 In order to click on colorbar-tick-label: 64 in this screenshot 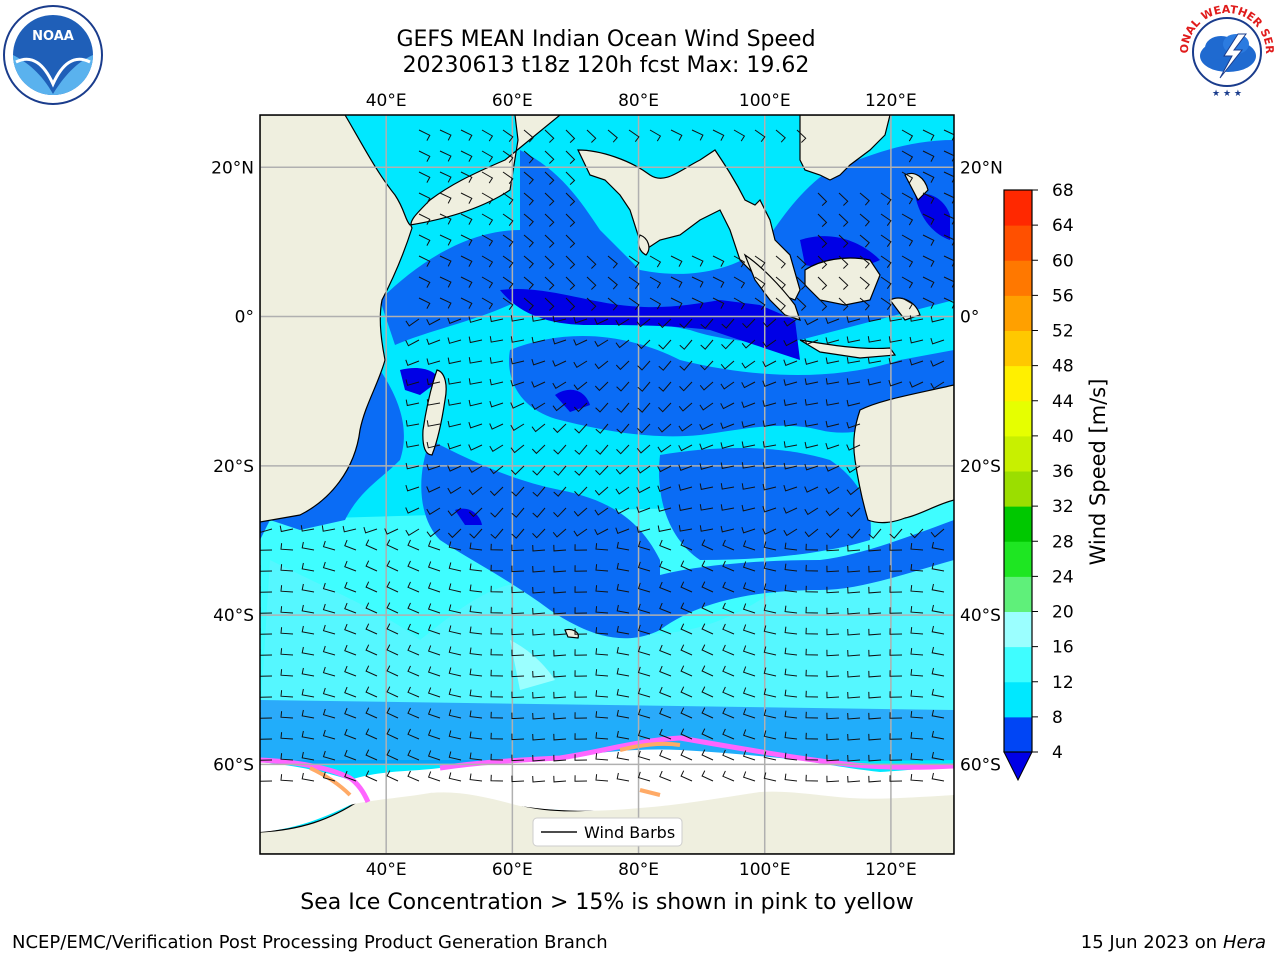, I will do `click(1063, 226)`.